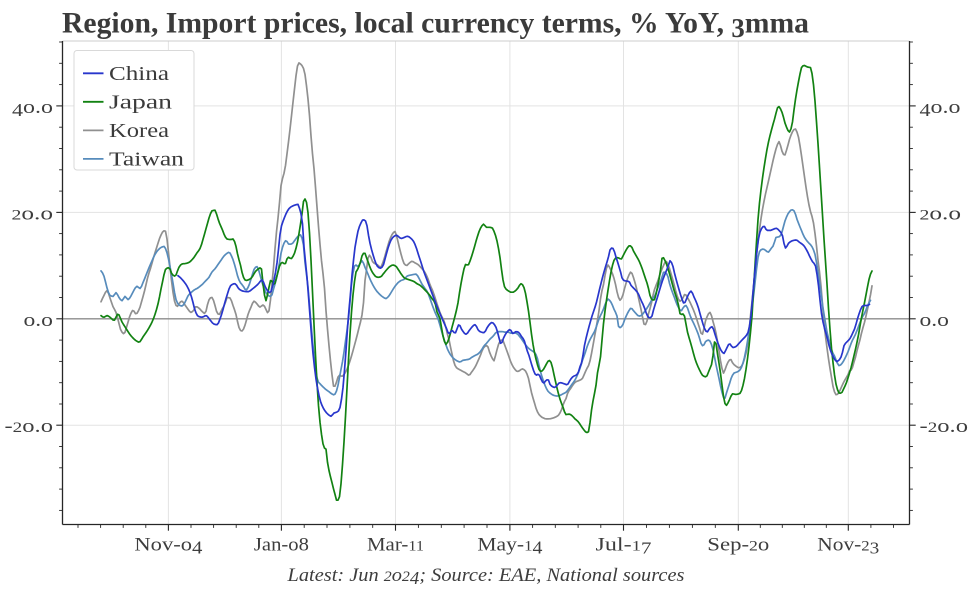 Image resolution: width=972 pixels, height=594 pixels. Describe the element at coordinates (395, 545) in the screenshot. I see `svg-text: Mar-11` at that location.